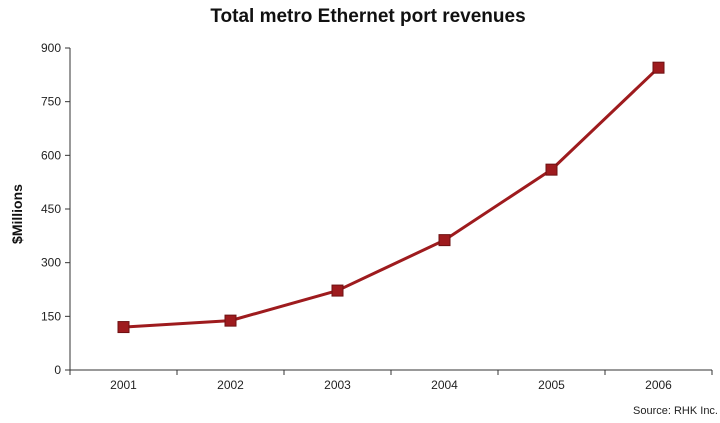  Describe the element at coordinates (658, 385) in the screenshot. I see `x-tick-label: 2006` at that location.